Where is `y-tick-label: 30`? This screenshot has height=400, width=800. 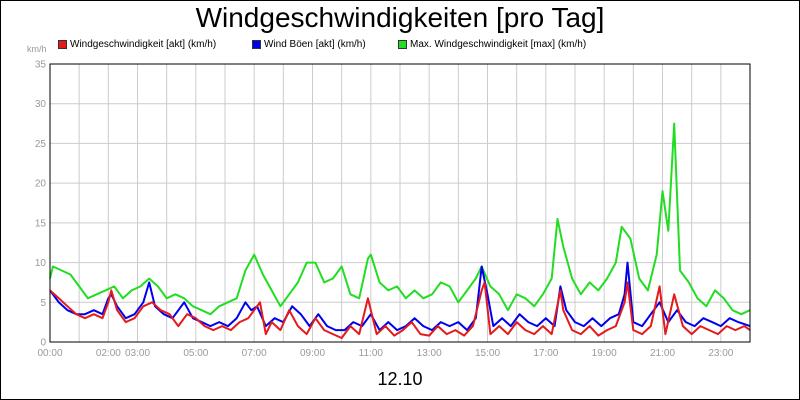
y-tick-label: 30 is located at coordinates (41, 104).